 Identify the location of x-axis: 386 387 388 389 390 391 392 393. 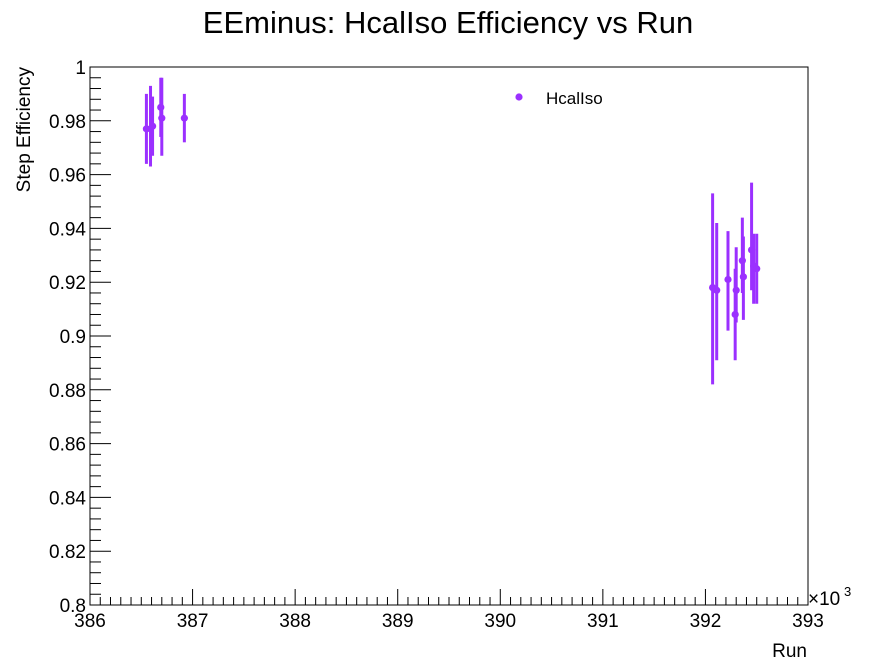
(449, 610).